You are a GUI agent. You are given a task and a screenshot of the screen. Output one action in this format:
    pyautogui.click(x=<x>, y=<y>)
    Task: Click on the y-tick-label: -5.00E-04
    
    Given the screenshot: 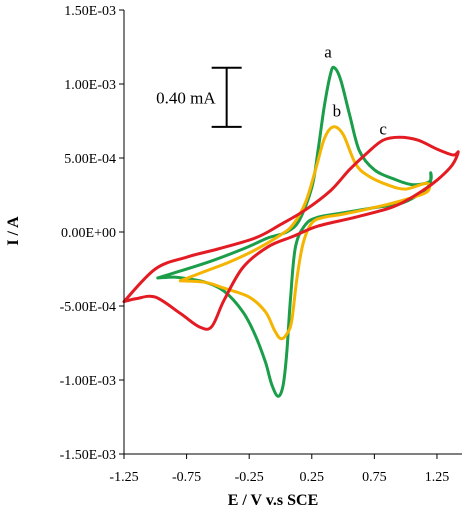 What is the action you would take?
    pyautogui.click(x=88, y=307)
    